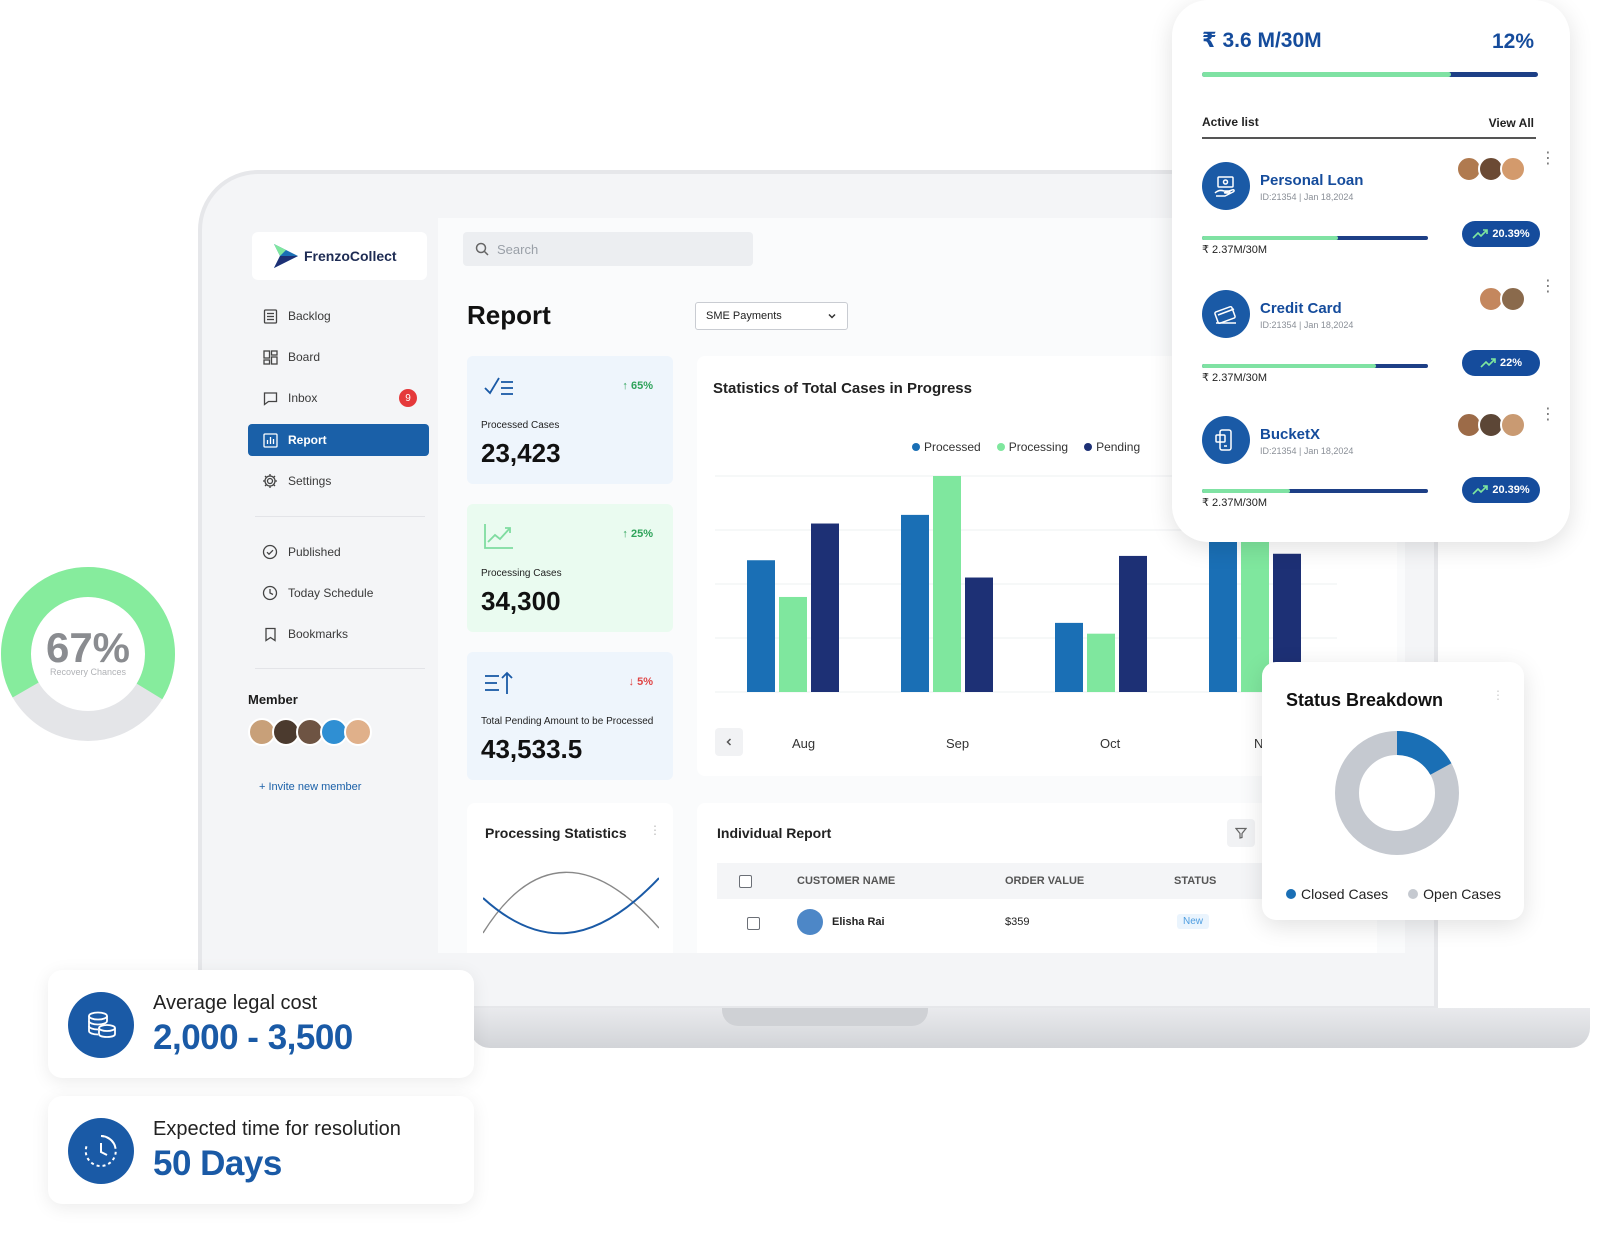  What do you see at coordinates (1511, 363) in the screenshot?
I see `loan-growth-value: 22%` at bounding box center [1511, 363].